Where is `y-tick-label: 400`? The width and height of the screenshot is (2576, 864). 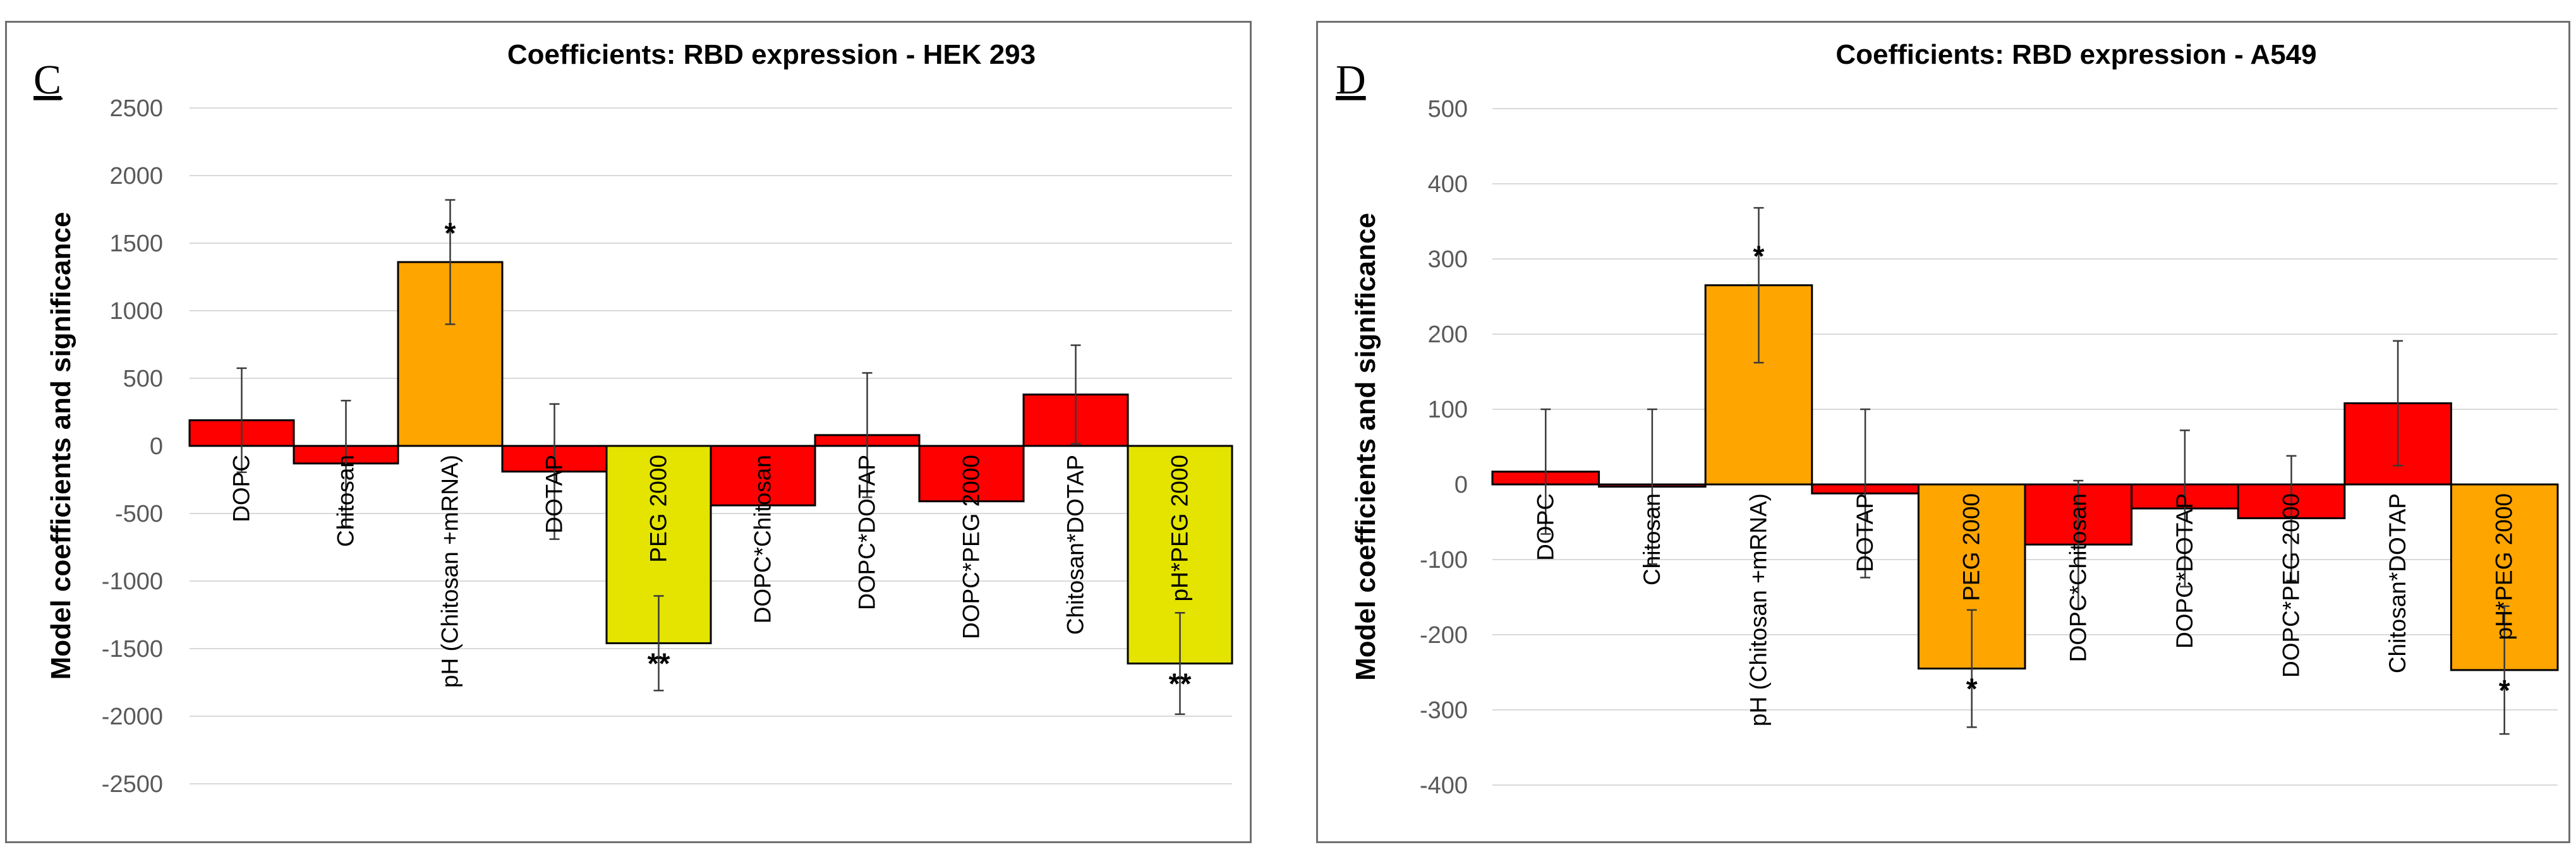
y-tick-label: 400 is located at coordinates (1448, 184).